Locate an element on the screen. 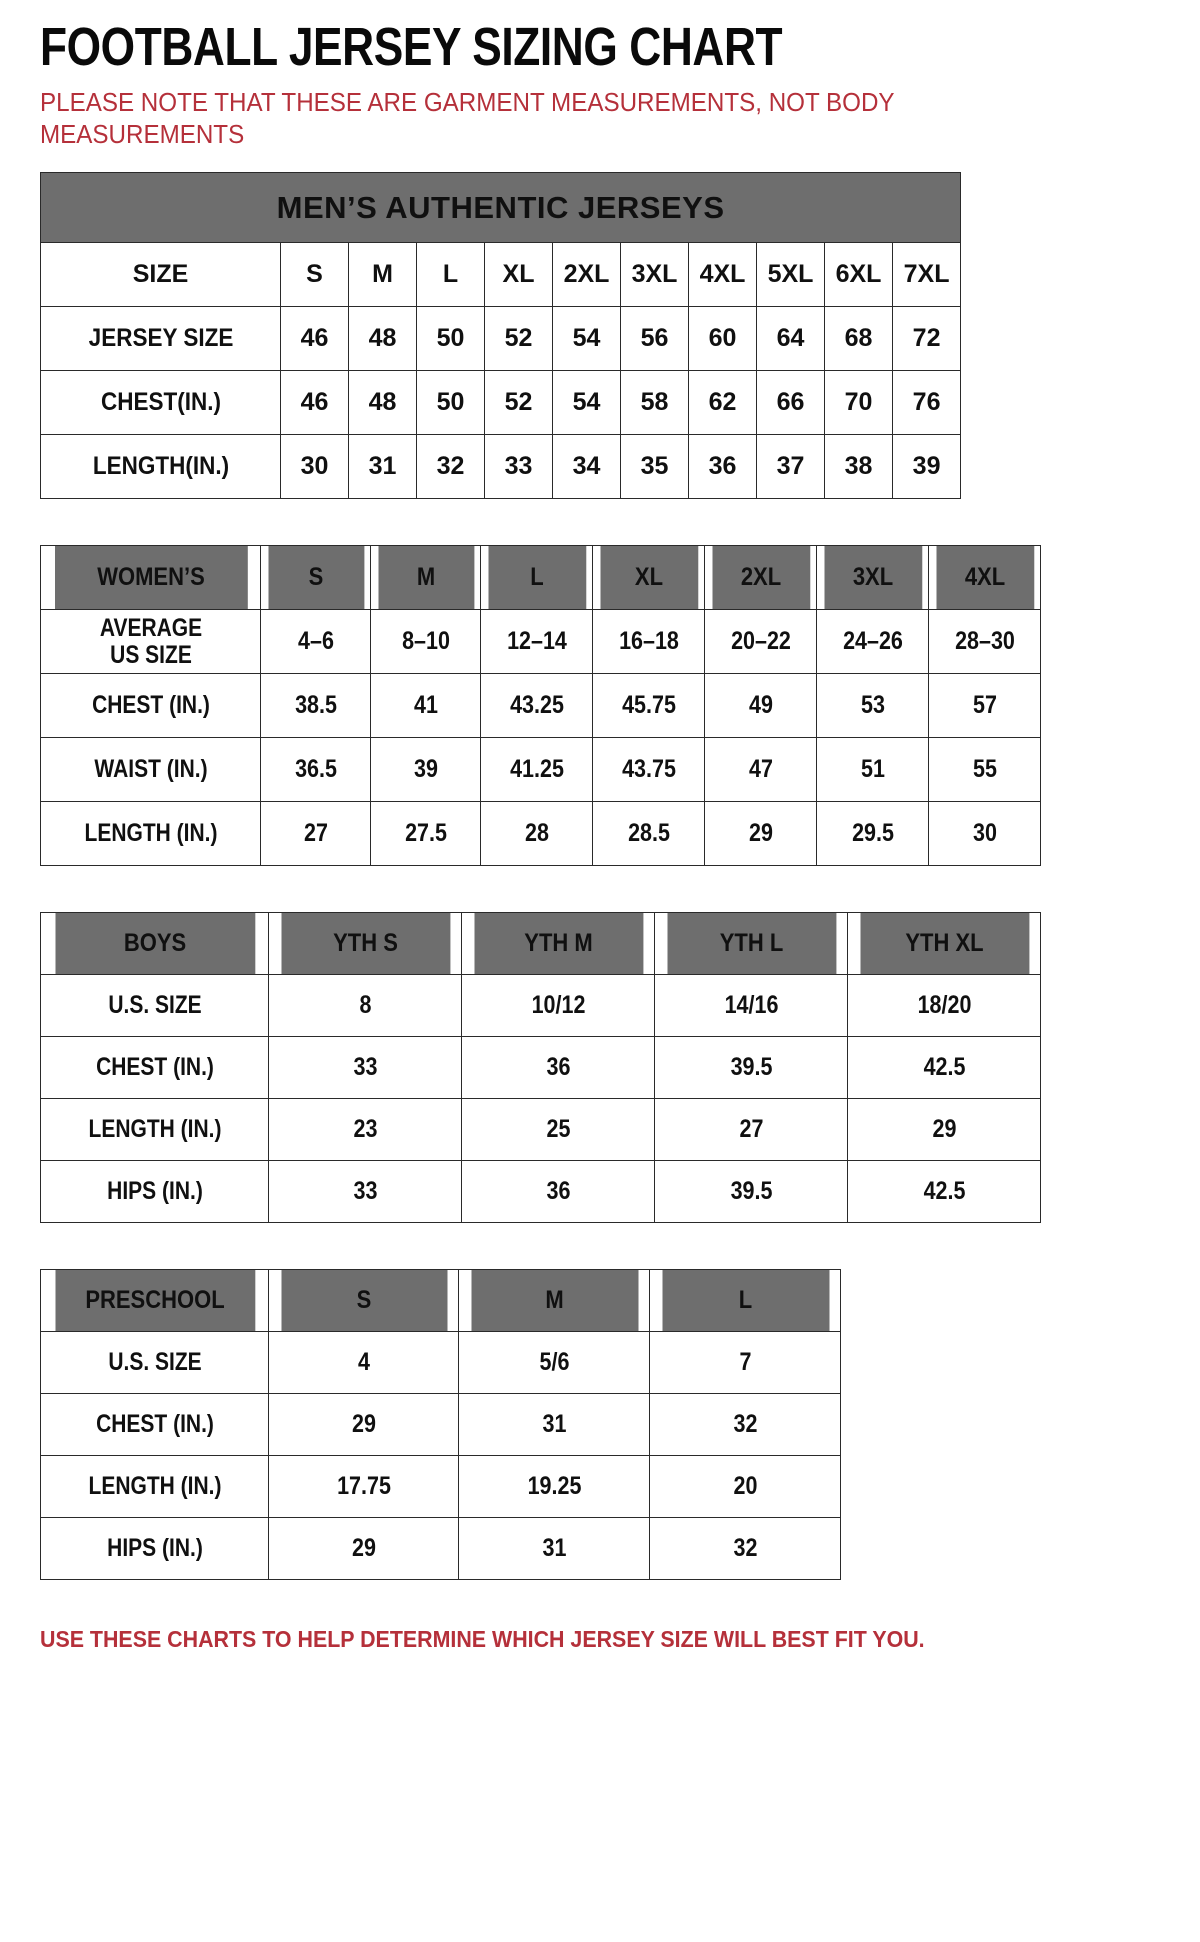  table-cell: 66 is located at coordinates (790, 402).